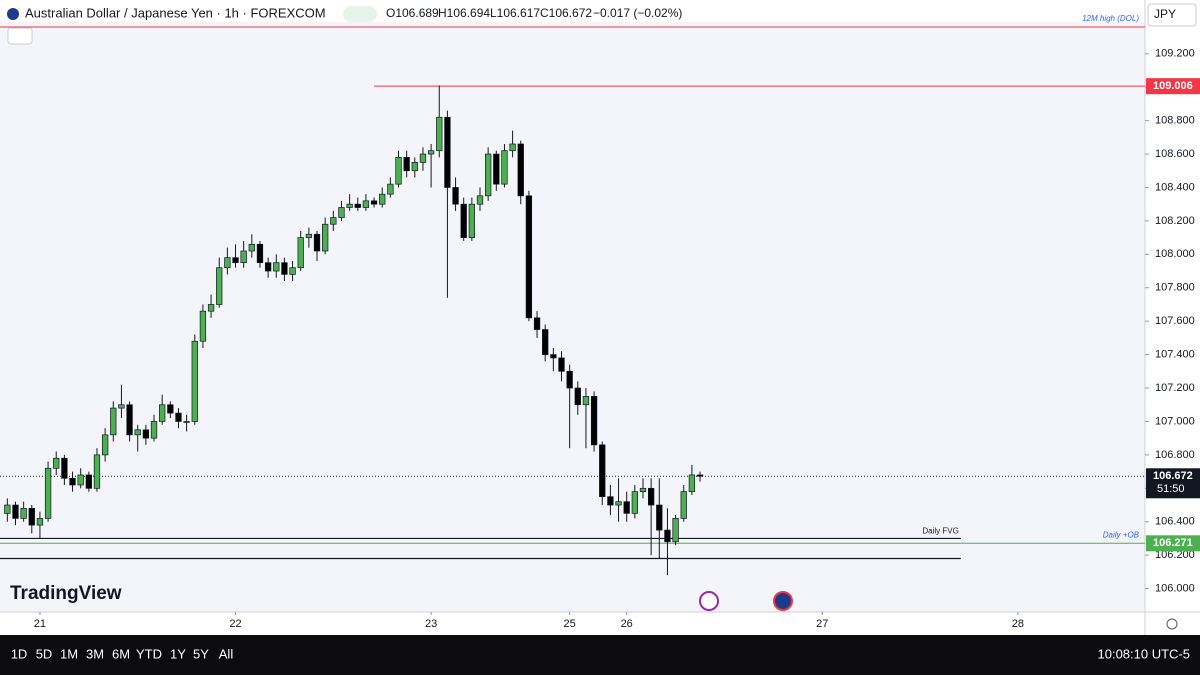 The width and height of the screenshot is (1200, 675). What do you see at coordinates (178, 653) in the screenshot?
I see `range-button: 1Y` at bounding box center [178, 653].